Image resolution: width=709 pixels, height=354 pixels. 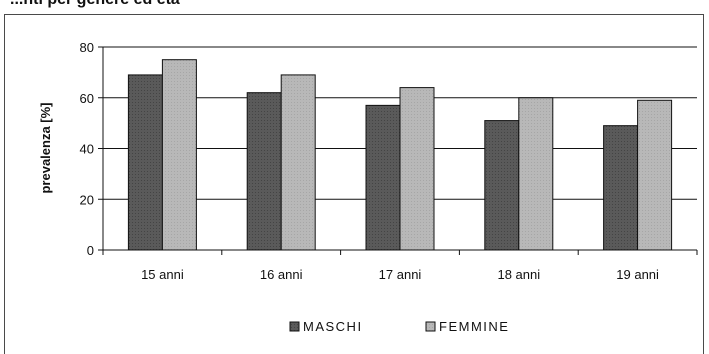 What do you see at coordinates (474, 326) in the screenshot?
I see `legend-label-femmine: FEMMINE` at bounding box center [474, 326].